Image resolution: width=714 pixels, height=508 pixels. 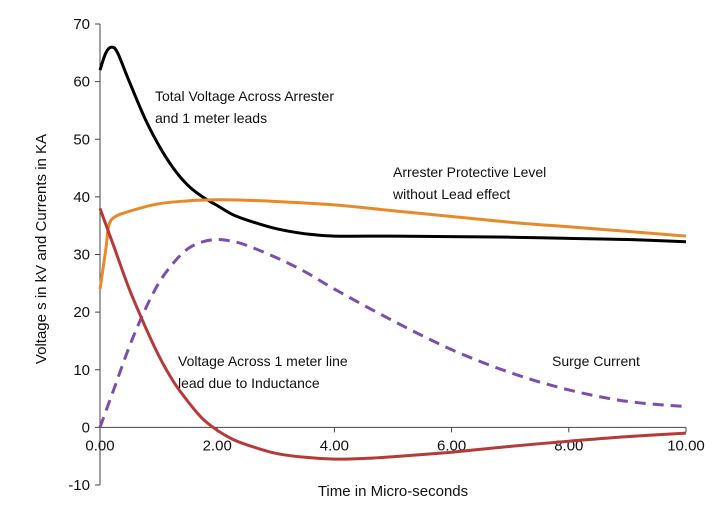 What do you see at coordinates (392, 244) in the screenshot?
I see `series-line-protective-level` at bounding box center [392, 244].